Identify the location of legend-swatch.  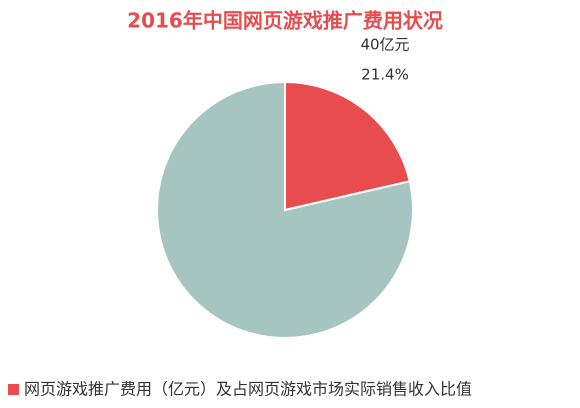
(13, 389).